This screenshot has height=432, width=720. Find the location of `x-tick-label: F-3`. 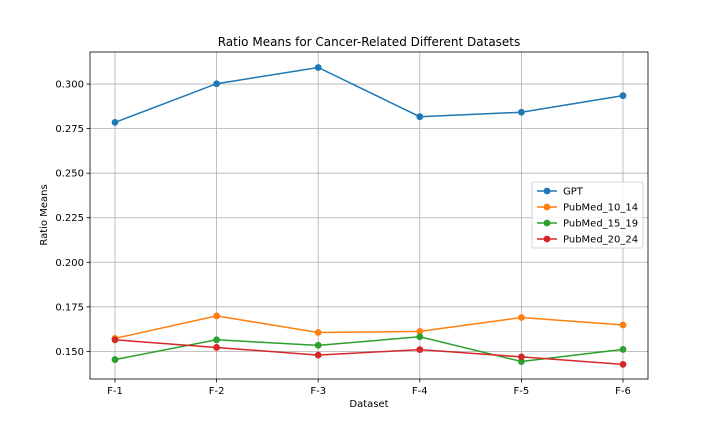

x-tick-label: F-3 is located at coordinates (318, 391).